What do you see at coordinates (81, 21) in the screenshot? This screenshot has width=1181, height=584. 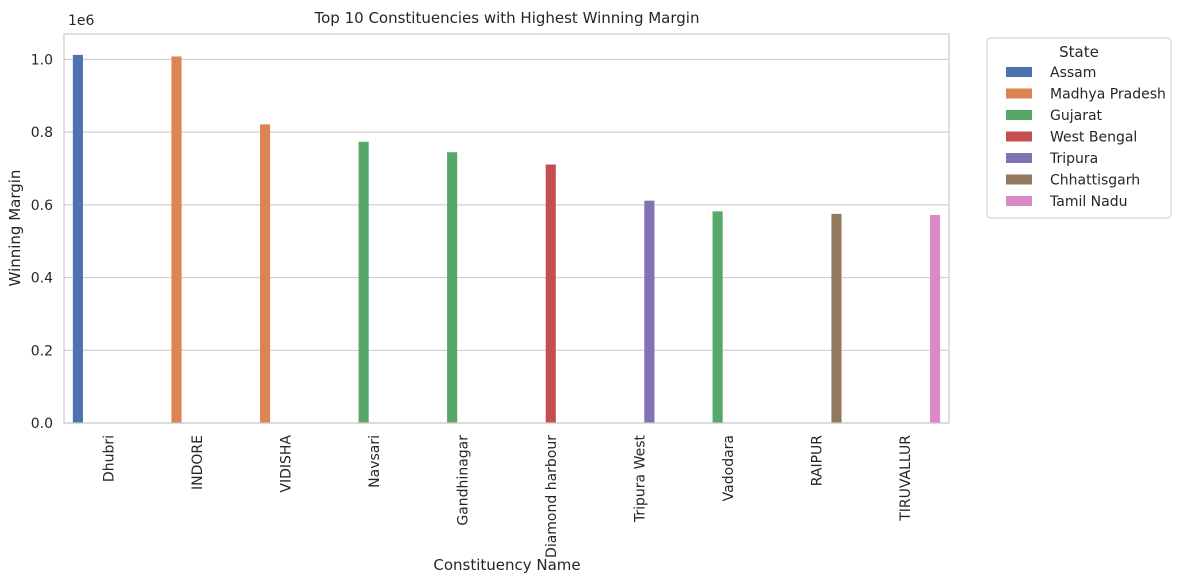 I see `y-axis-offset-label: 1e6` at bounding box center [81, 21].